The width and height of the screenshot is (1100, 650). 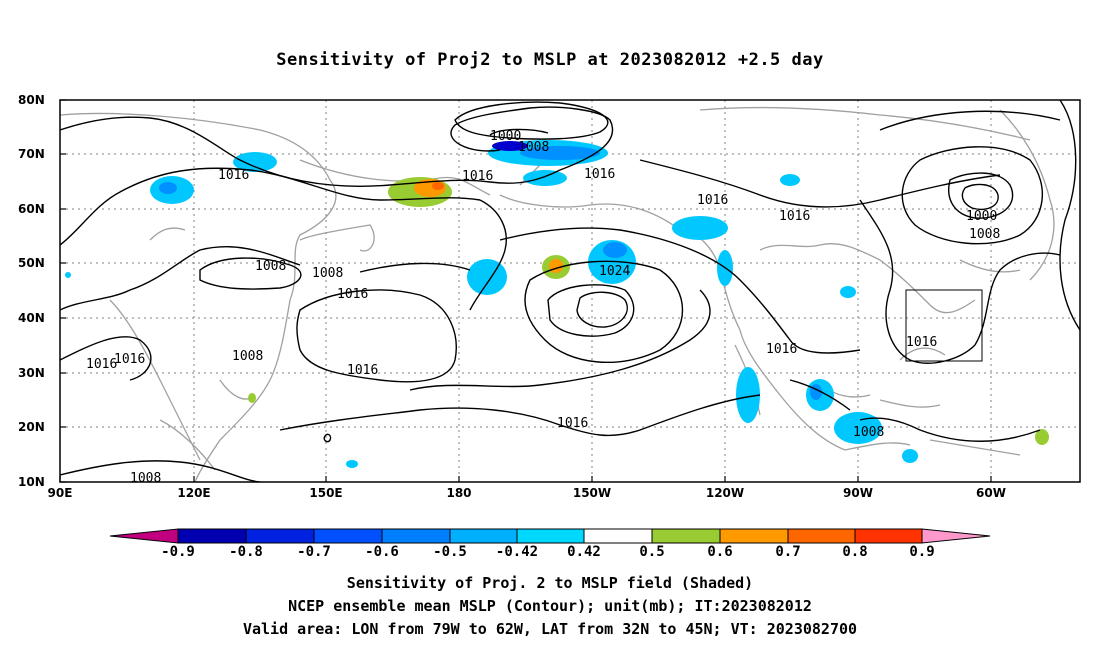 What do you see at coordinates (31, 318) in the screenshot?
I see `lat-label: 40N` at bounding box center [31, 318].